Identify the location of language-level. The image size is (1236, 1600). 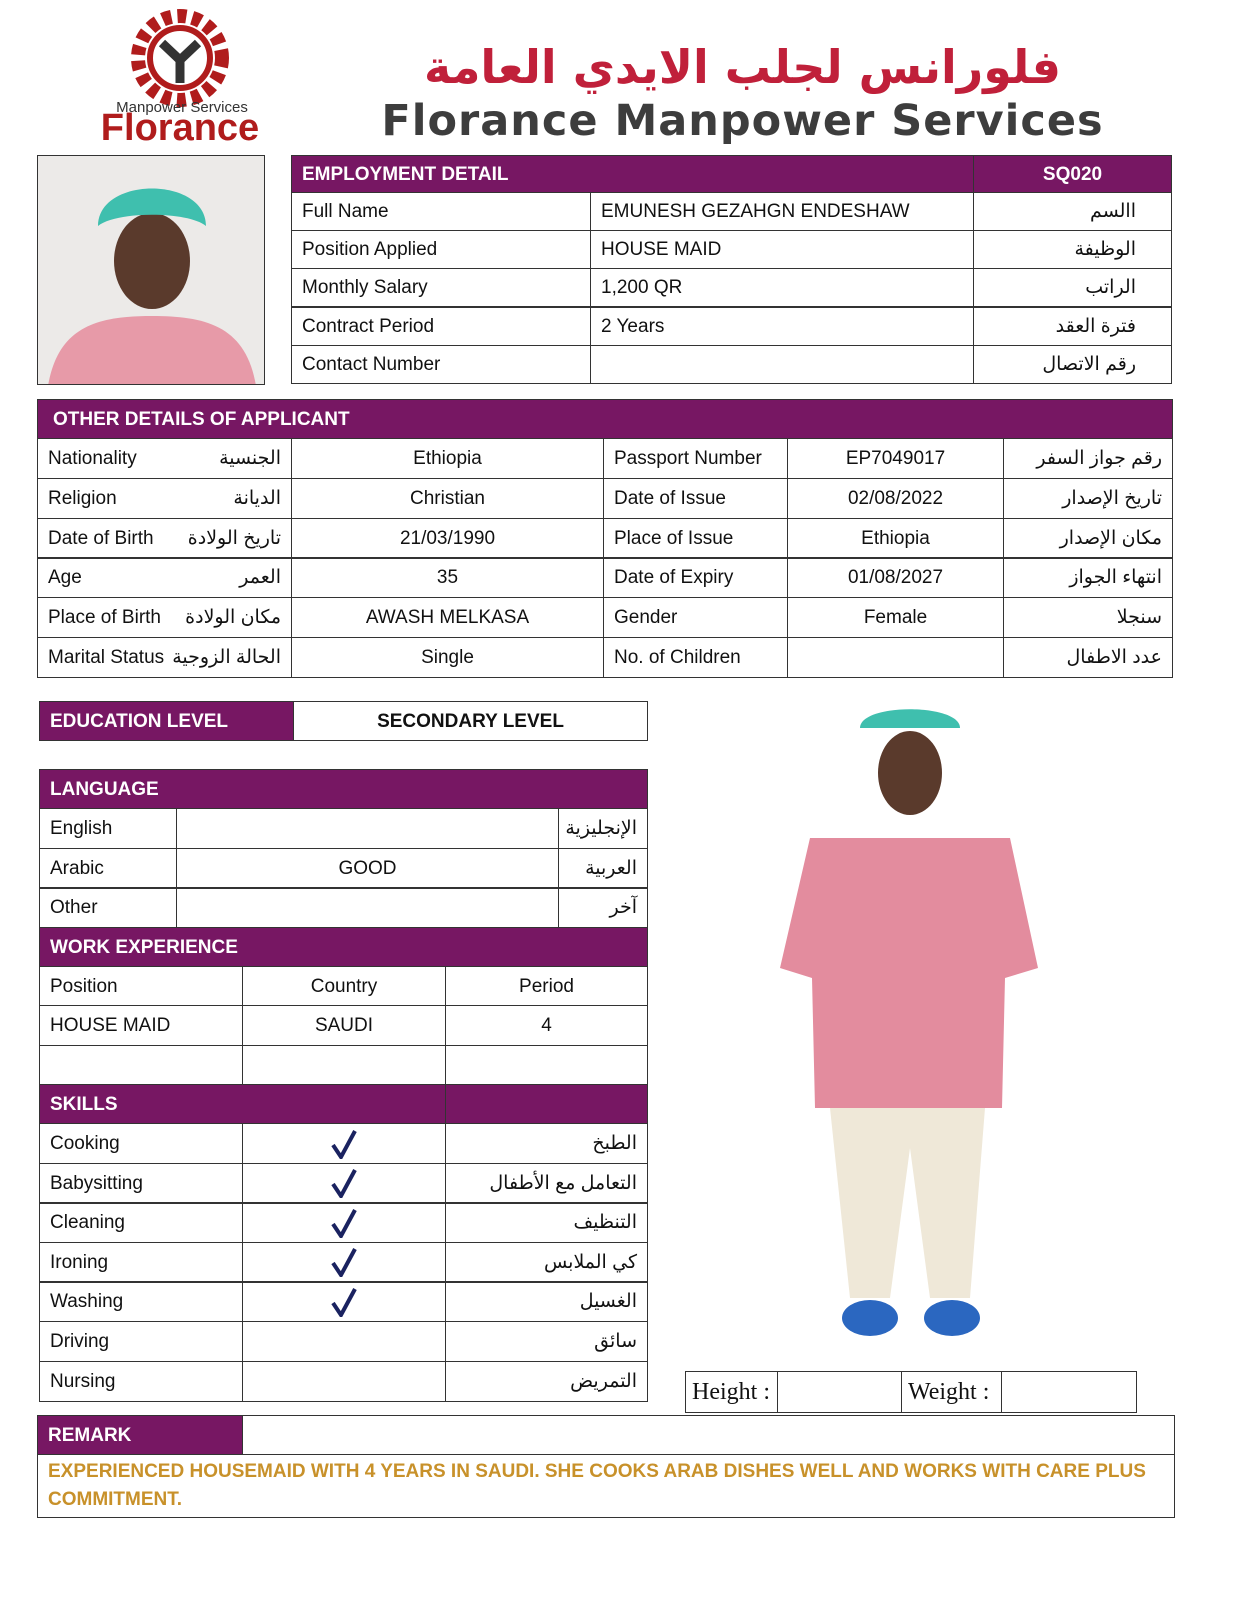
(367, 828).